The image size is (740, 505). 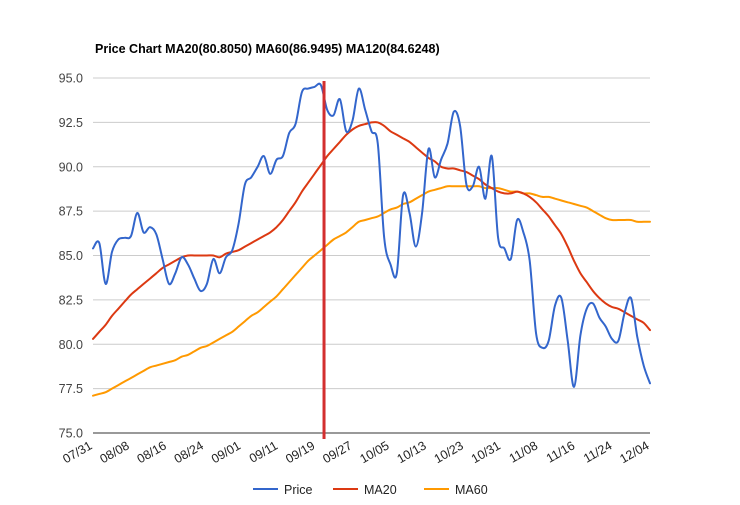 What do you see at coordinates (77, 452) in the screenshot?
I see `x-tick-label: 07/31` at bounding box center [77, 452].